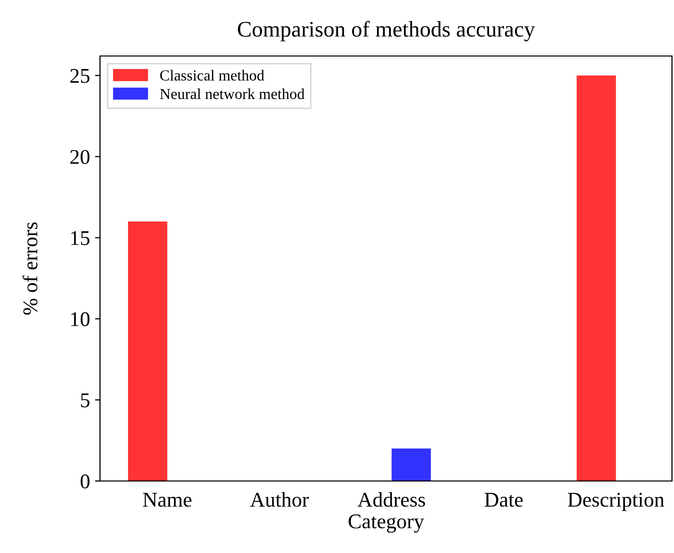 This screenshot has width=674, height=553. I want to click on y-tick-label: 10, so click(80, 319).